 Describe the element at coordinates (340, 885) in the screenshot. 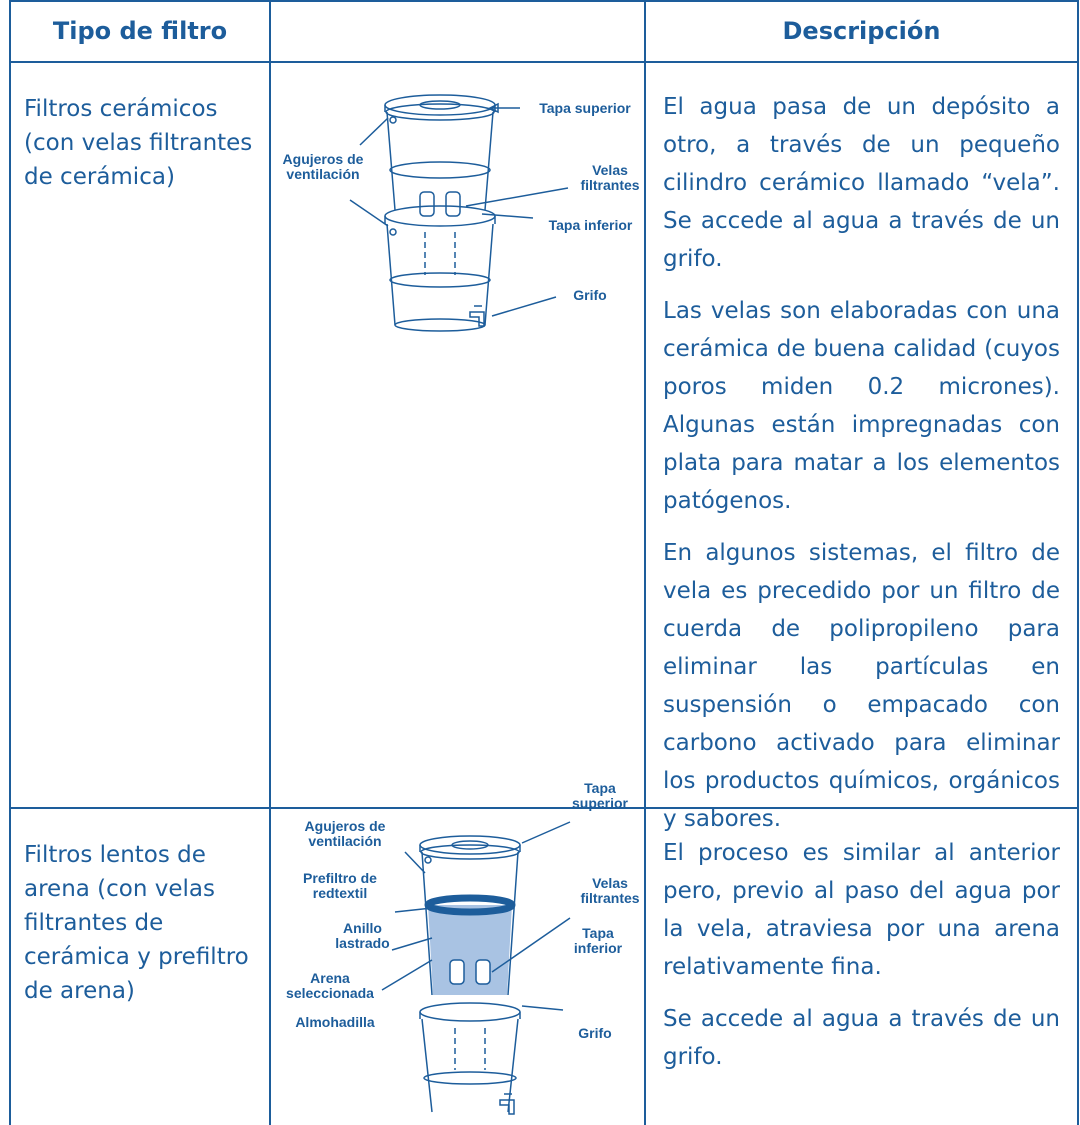

I see `diagram-label: Prefiltro de redtextil` at that location.